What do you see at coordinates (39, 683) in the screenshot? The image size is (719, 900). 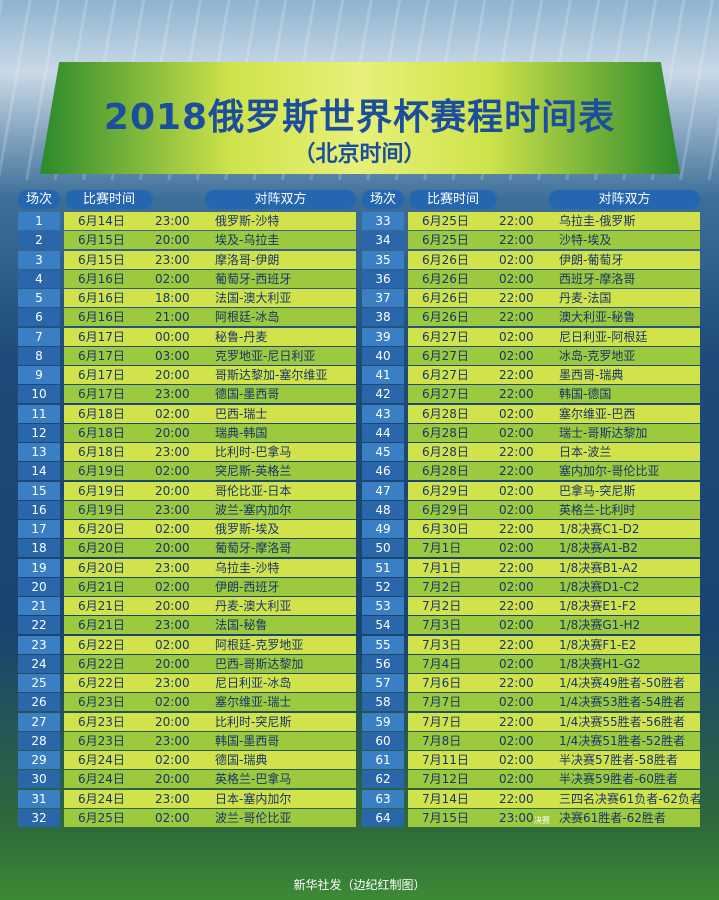 I see `match-number: 25` at bounding box center [39, 683].